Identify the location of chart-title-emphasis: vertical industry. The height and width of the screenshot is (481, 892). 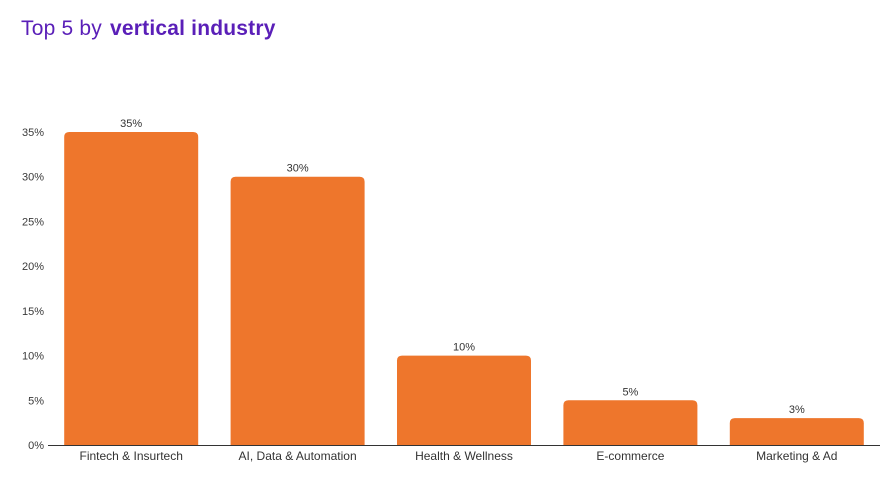
(193, 28).